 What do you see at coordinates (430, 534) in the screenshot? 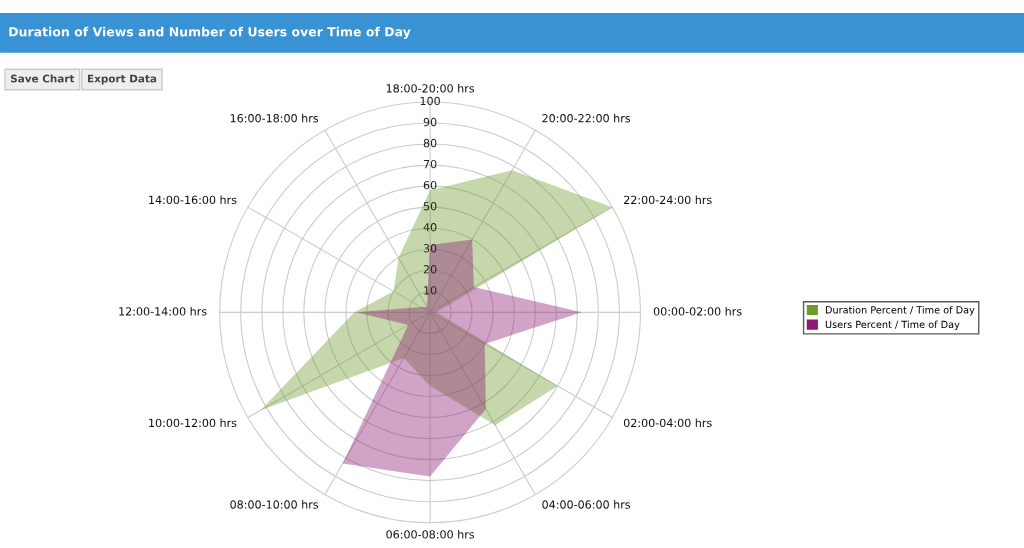
I see `spoke-label: 06:00-08:00 hrs` at bounding box center [430, 534].